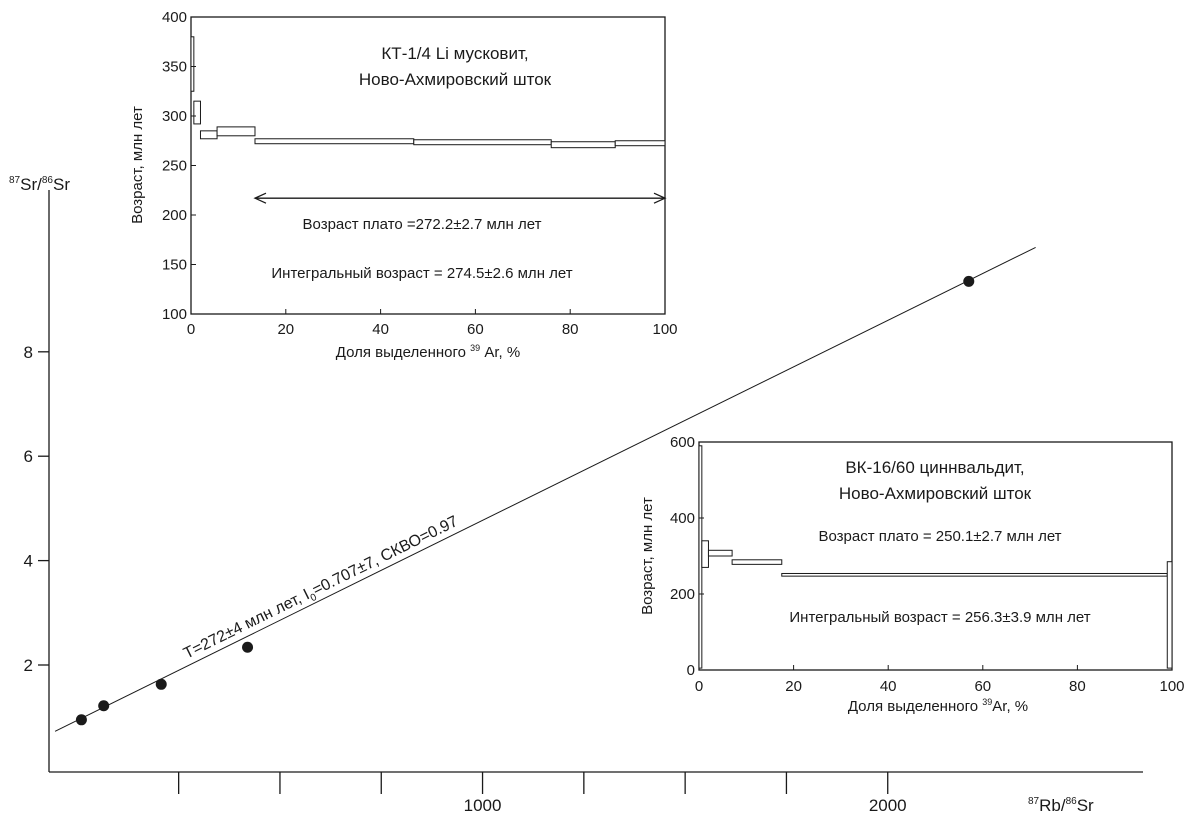 The height and width of the screenshot is (816, 1192). I want to click on main-x-ticks: 1000 2000, so click(542, 793).